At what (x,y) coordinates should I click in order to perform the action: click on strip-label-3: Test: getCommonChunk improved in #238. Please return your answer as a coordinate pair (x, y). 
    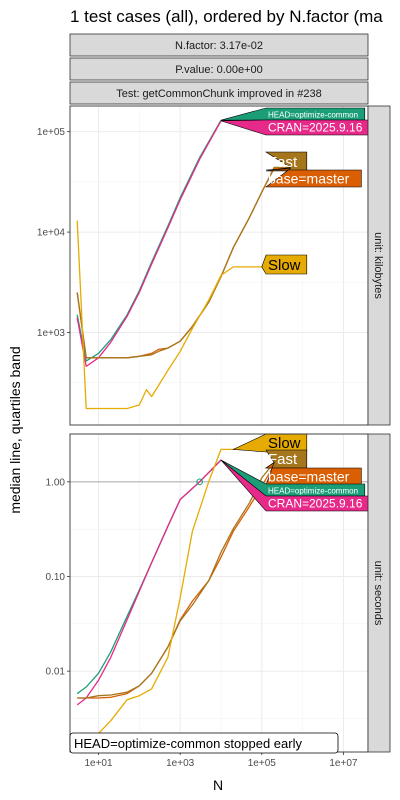
    Looking at the image, I should click on (218, 94).